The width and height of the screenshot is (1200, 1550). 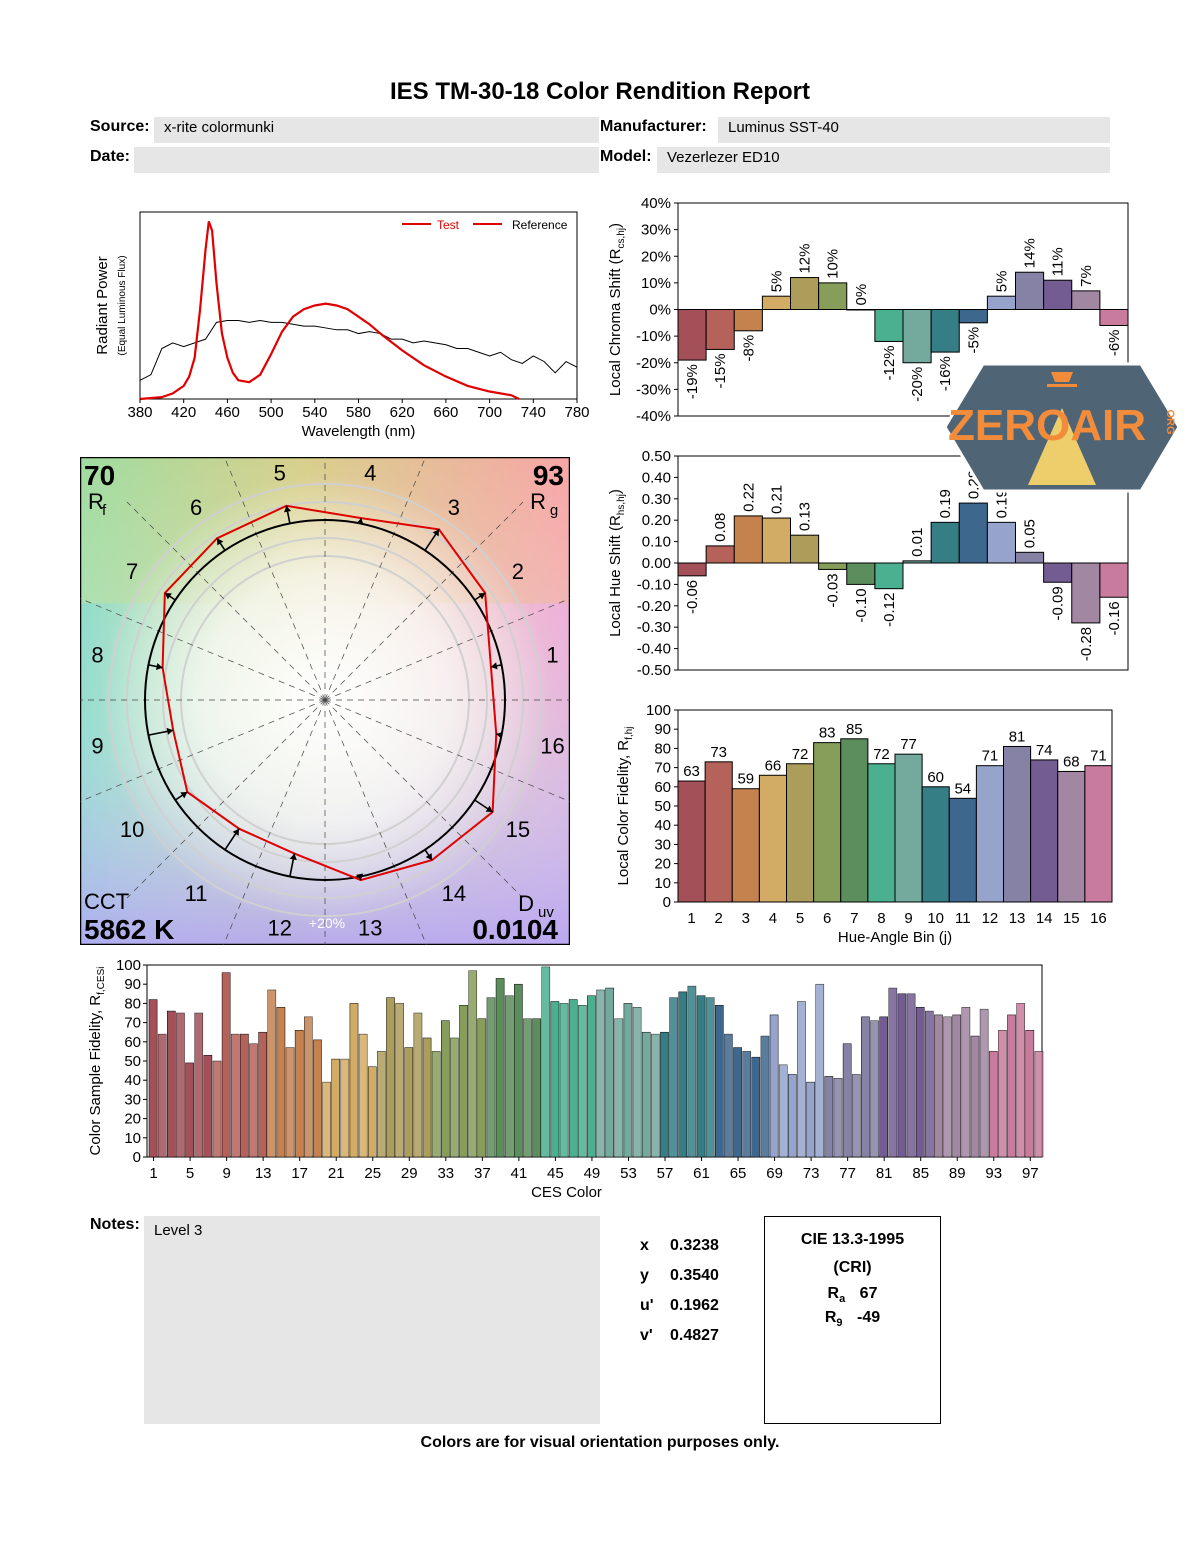 What do you see at coordinates (554, 510) in the screenshot?
I see `rg-sub: g` at bounding box center [554, 510].